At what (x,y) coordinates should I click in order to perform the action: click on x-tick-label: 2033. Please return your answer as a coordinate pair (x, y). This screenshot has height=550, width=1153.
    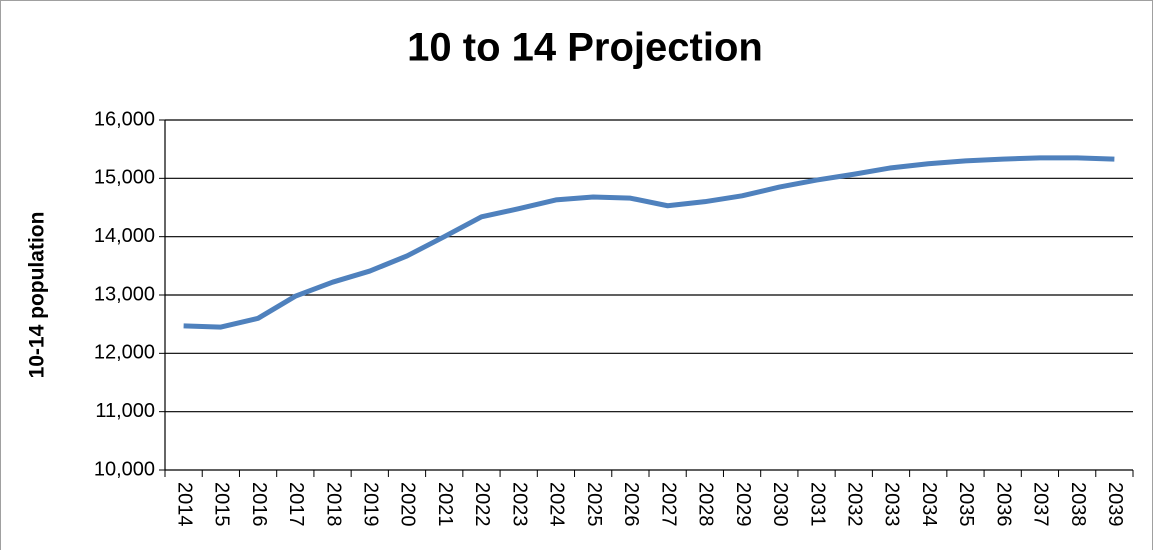
    Looking at the image, I should click on (892, 504).